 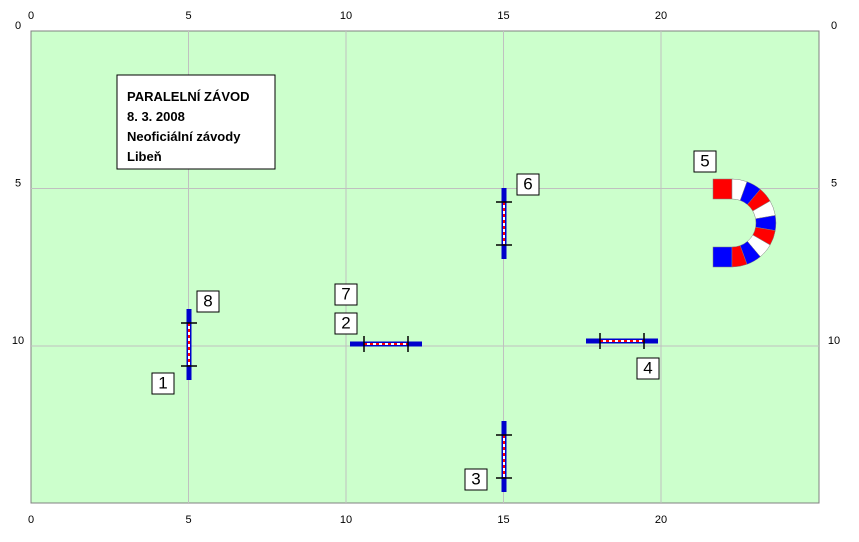 I want to click on obstacle-label: 3, so click(x=475, y=478).